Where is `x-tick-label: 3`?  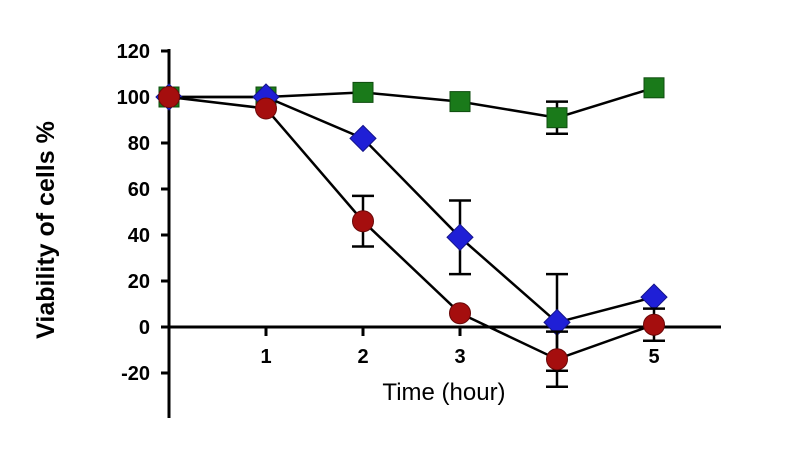
x-tick-label: 3 is located at coordinates (459, 357).